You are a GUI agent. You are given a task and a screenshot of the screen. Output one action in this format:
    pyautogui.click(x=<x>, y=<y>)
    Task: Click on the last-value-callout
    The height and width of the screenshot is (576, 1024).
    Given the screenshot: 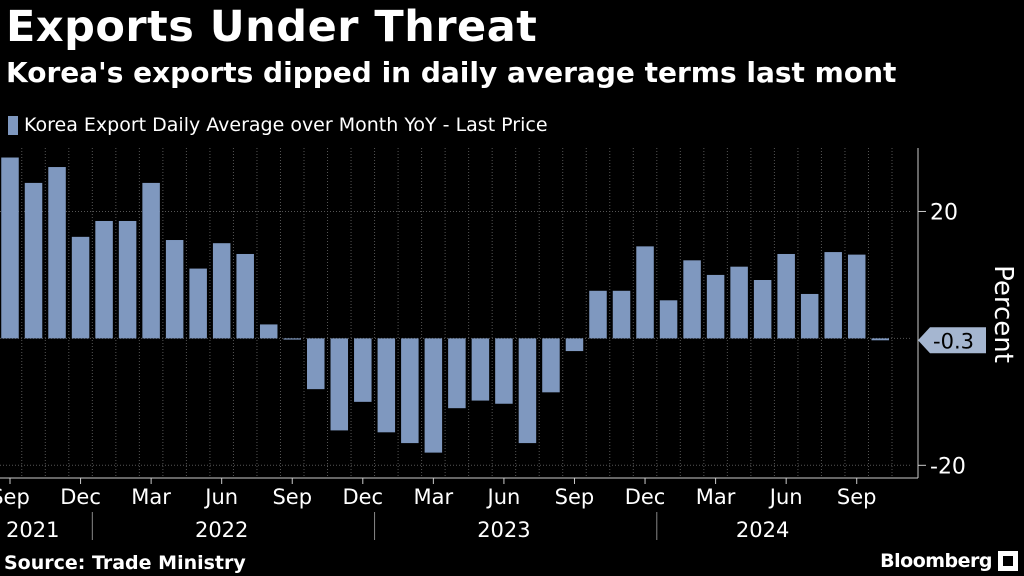 What is the action you would take?
    pyautogui.click(x=952, y=340)
    